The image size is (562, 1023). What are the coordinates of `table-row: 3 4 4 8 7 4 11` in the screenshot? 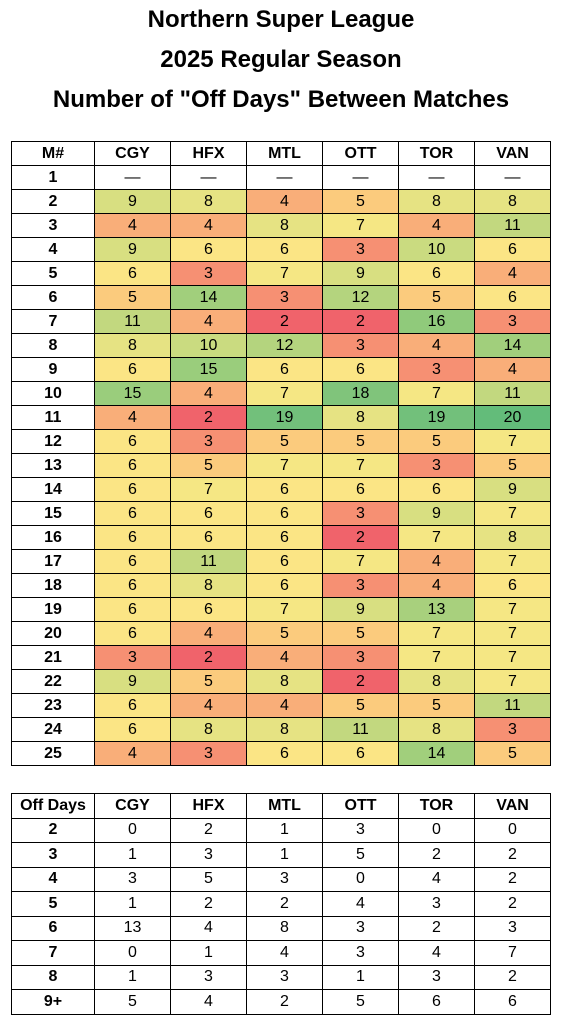 It's located at (281, 225).